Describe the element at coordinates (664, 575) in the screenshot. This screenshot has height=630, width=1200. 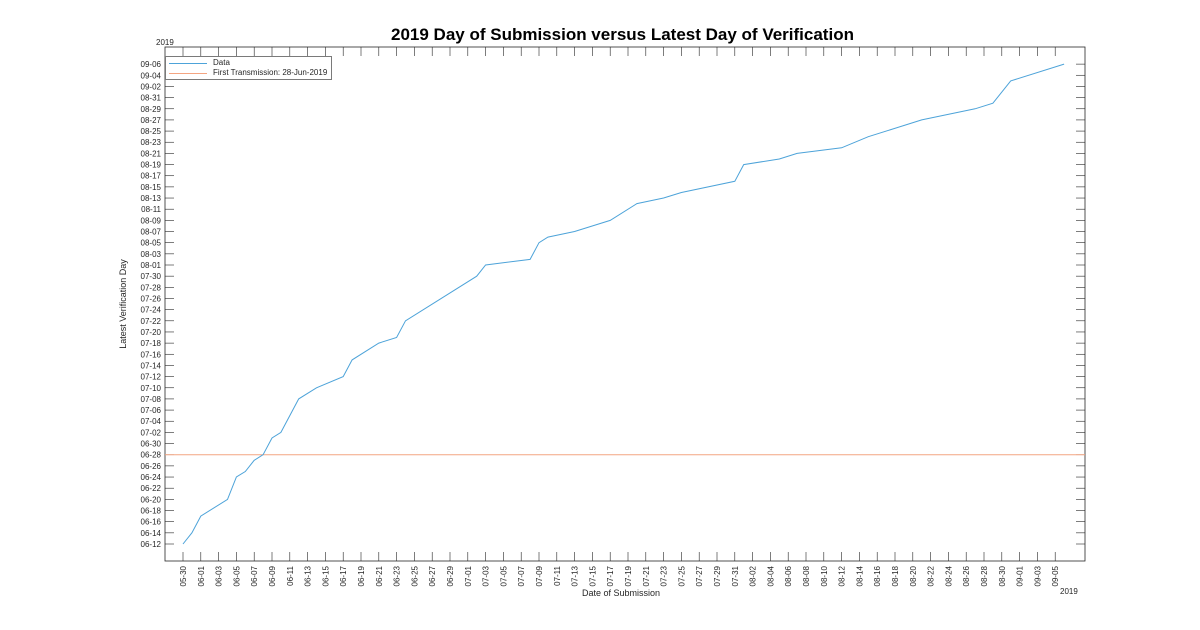
I see `x-tick-label: 07-23` at that location.